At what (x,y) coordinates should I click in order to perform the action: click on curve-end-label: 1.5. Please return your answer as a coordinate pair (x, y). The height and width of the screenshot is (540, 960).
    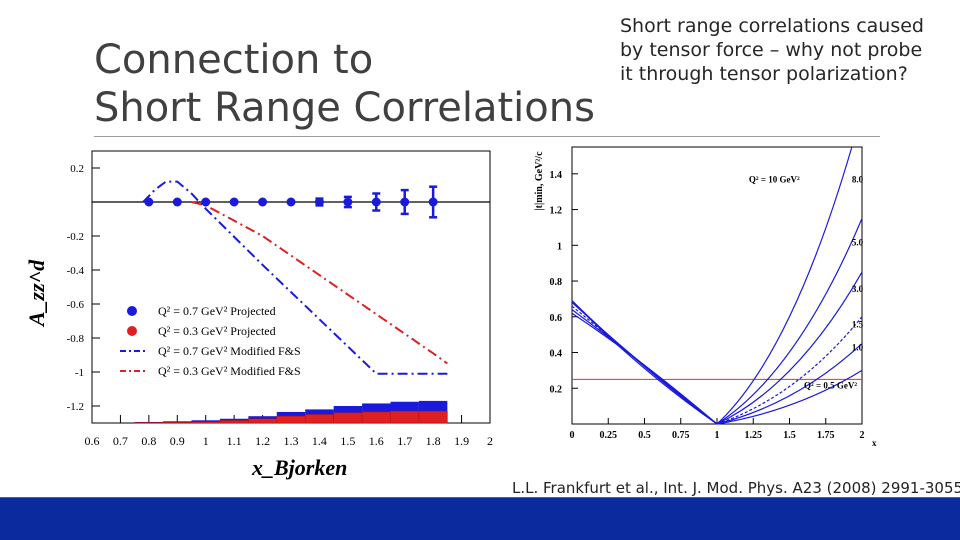
    Looking at the image, I should click on (858, 324).